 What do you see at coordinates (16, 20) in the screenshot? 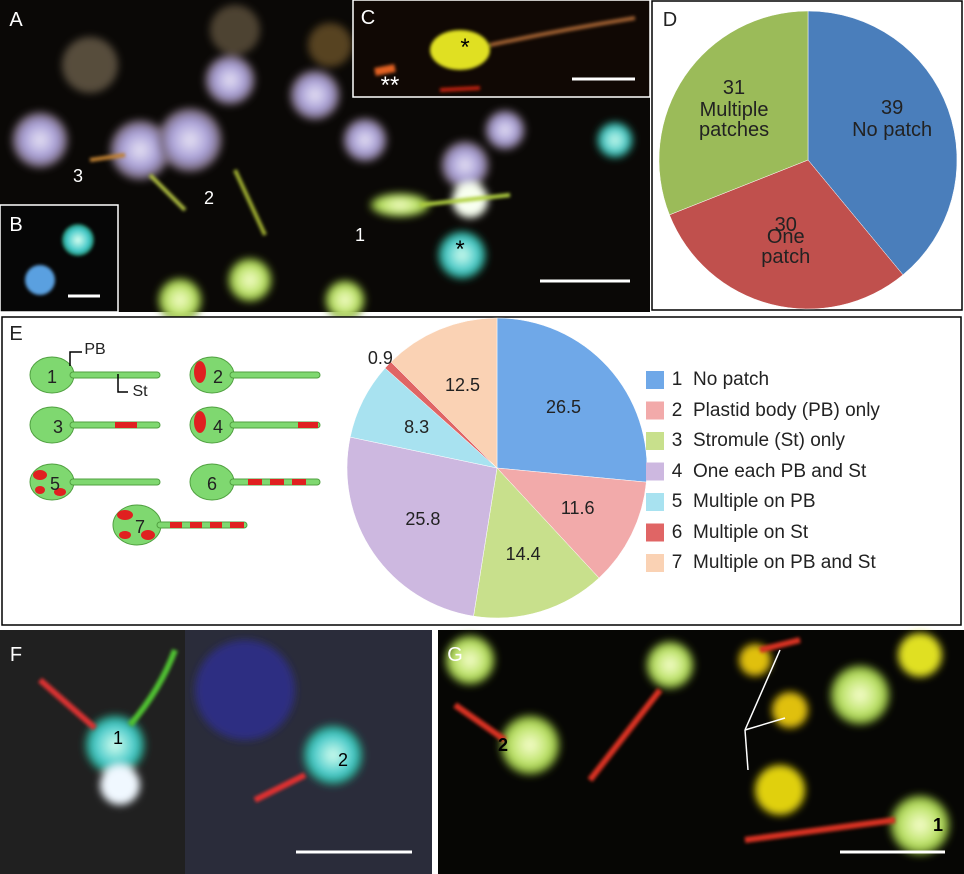
I see `panel-letter: A` at bounding box center [16, 20].